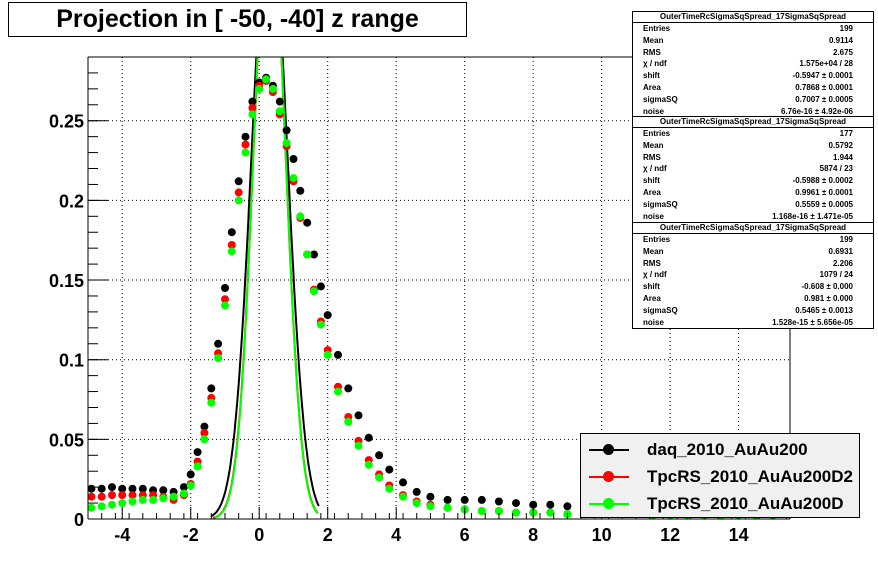 The width and height of the screenshot is (878, 578). Describe the element at coordinates (652, 87) in the screenshot. I see `stats-label: Area` at that location.